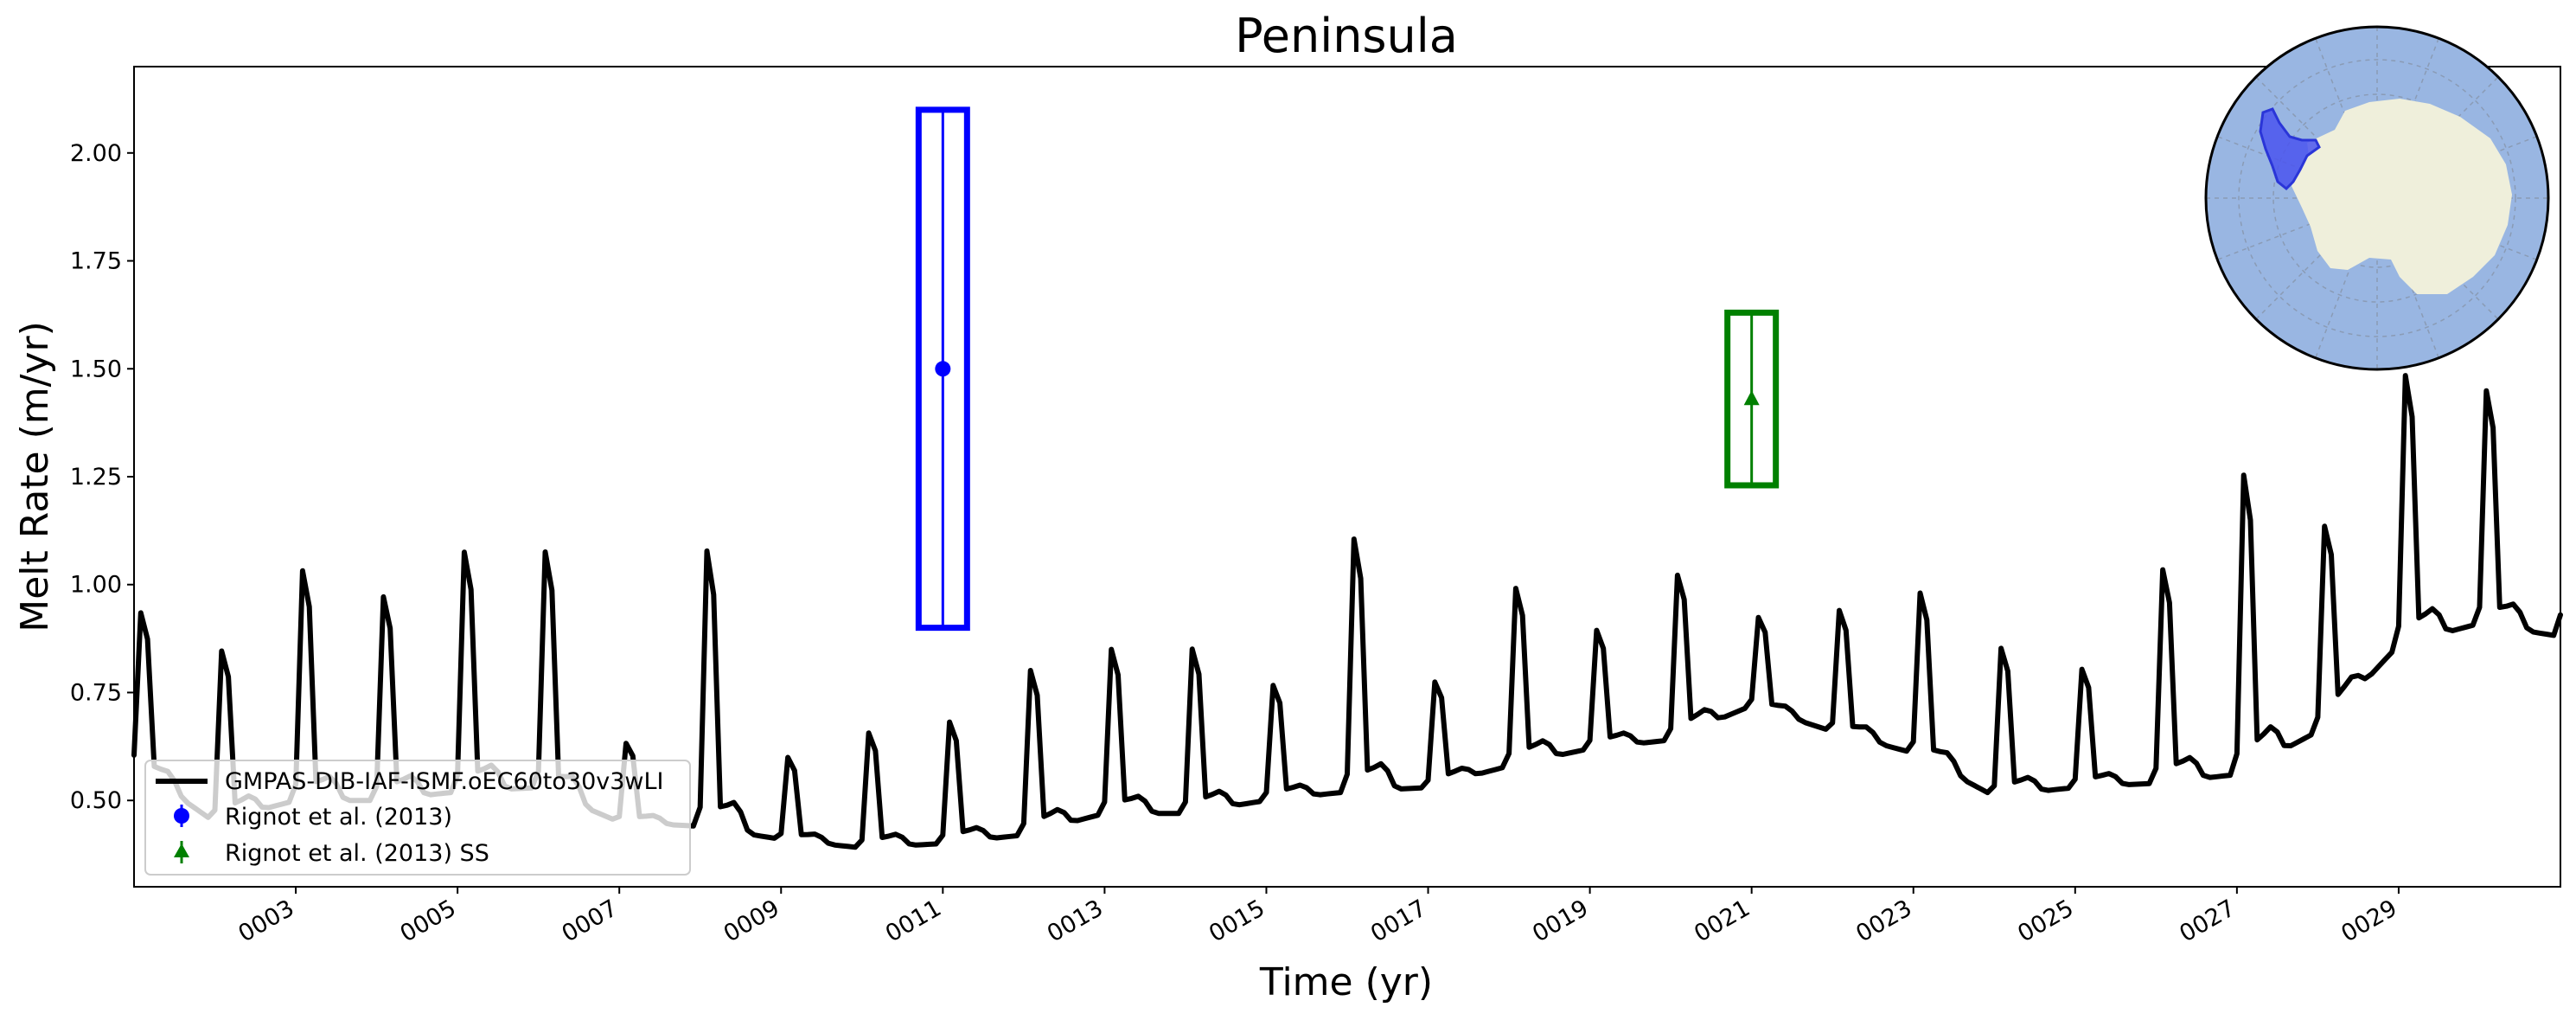 The width and height of the screenshot is (2576, 1020). I want to click on antarctica-landmass, so click(2402, 196).